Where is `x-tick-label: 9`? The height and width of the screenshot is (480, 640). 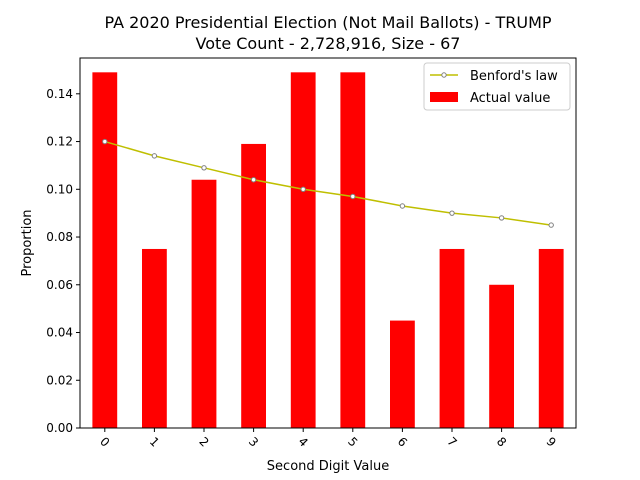 x-tick-label: 9 is located at coordinates (551, 441).